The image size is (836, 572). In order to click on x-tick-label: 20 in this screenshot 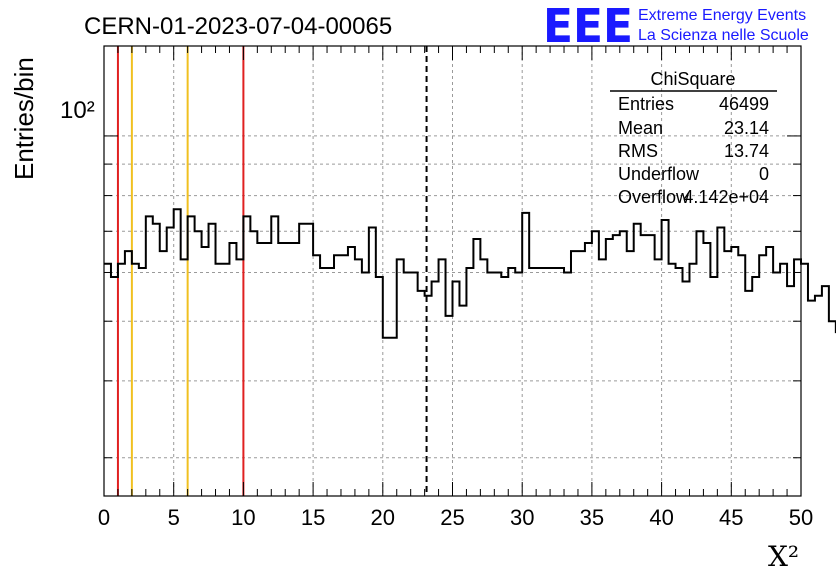, I will do `click(383, 517)`.